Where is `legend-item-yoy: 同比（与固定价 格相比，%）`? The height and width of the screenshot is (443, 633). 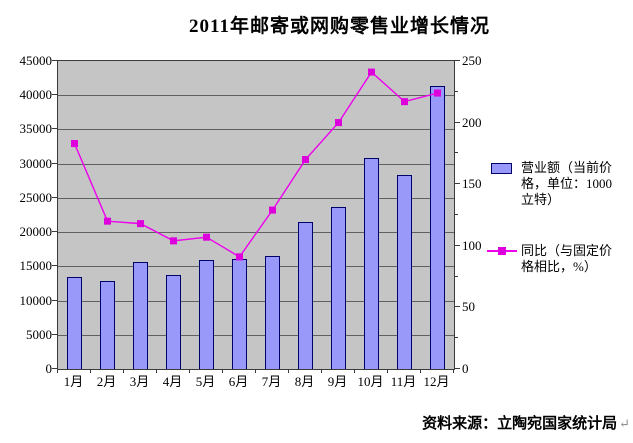 legend-item-yoy: 同比（与固定价 格相比，%） is located at coordinates (559, 259).